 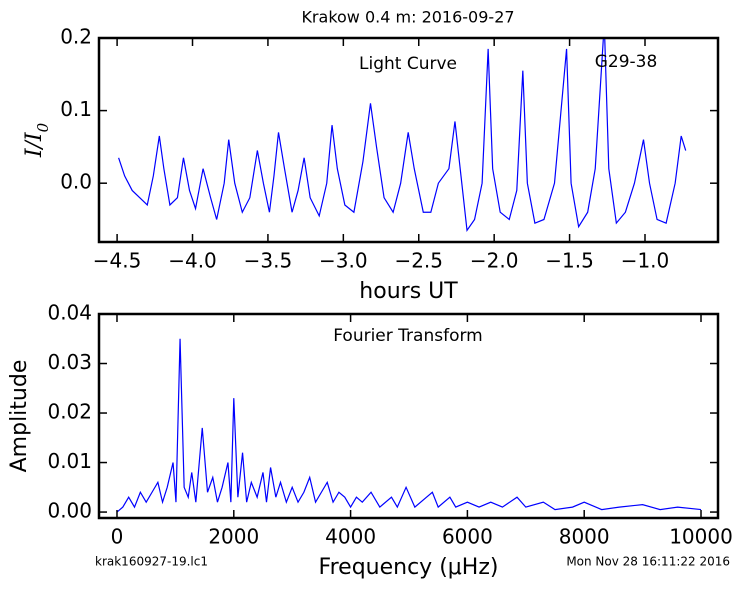 What do you see at coordinates (701, 537) in the screenshot?
I see `x-tick-label: 10000` at bounding box center [701, 537].